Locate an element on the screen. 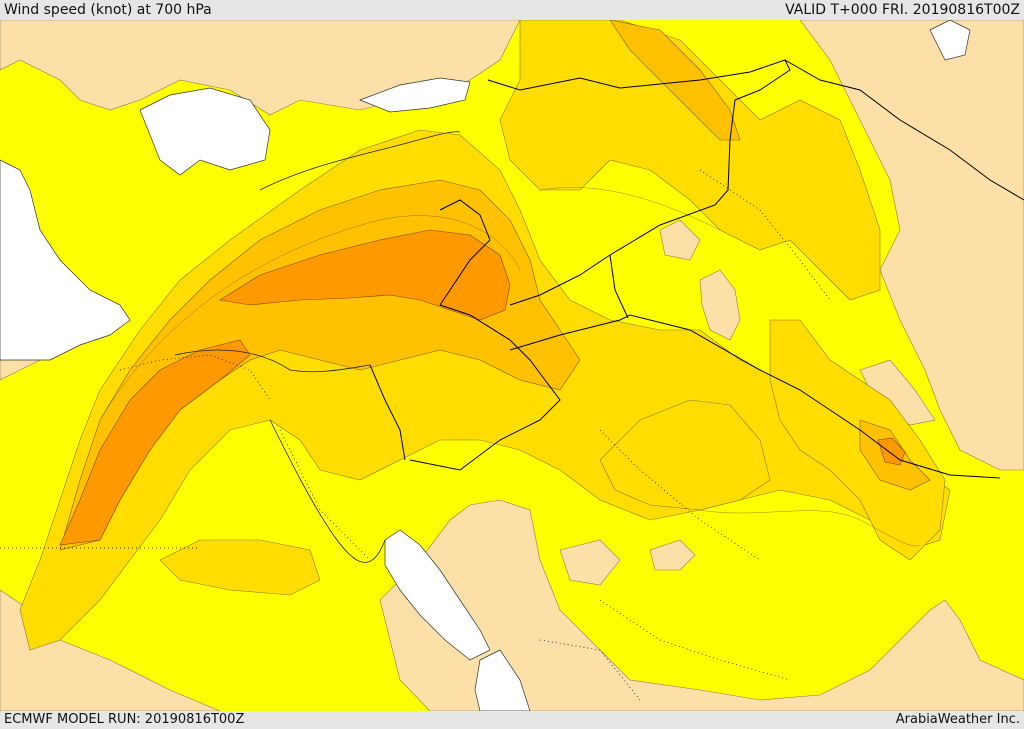 The height and width of the screenshot is (729, 1024). moderate-zone-north is located at coordinates (690, 160).